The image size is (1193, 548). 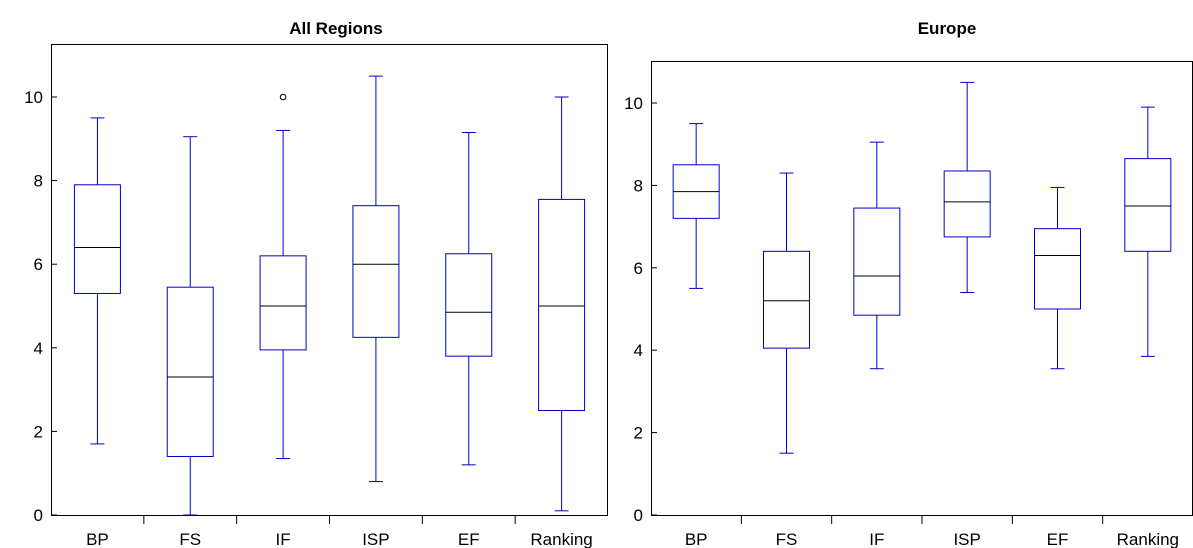 I want to click on chart-title: Europe, so click(x=947, y=28).